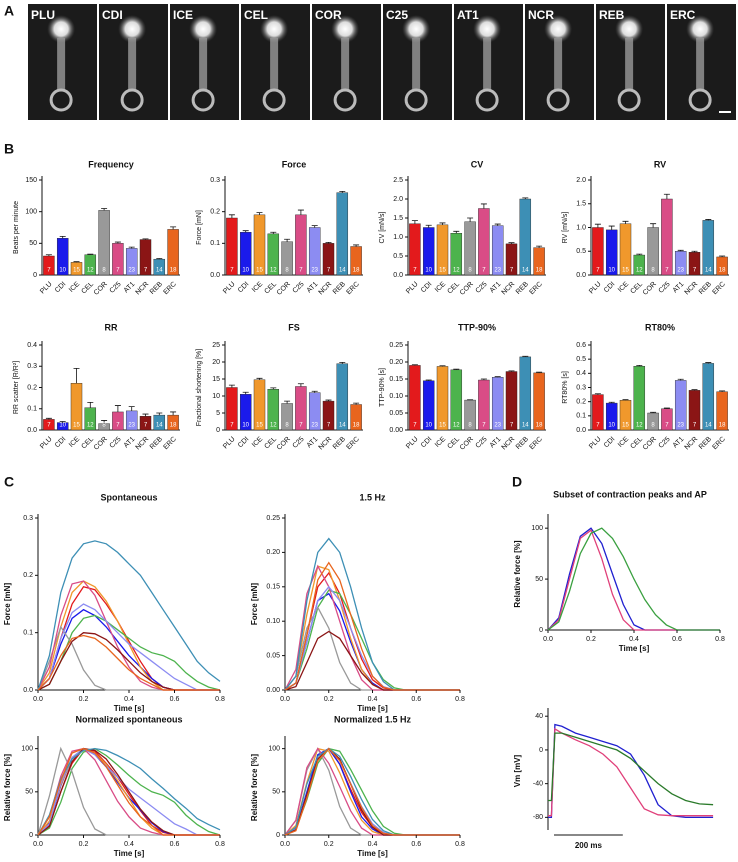 Image resolution: width=738 pixels, height=862 pixels. Describe the element at coordinates (541, 750) in the screenshot. I see `y-tick-label: 0` at that location.